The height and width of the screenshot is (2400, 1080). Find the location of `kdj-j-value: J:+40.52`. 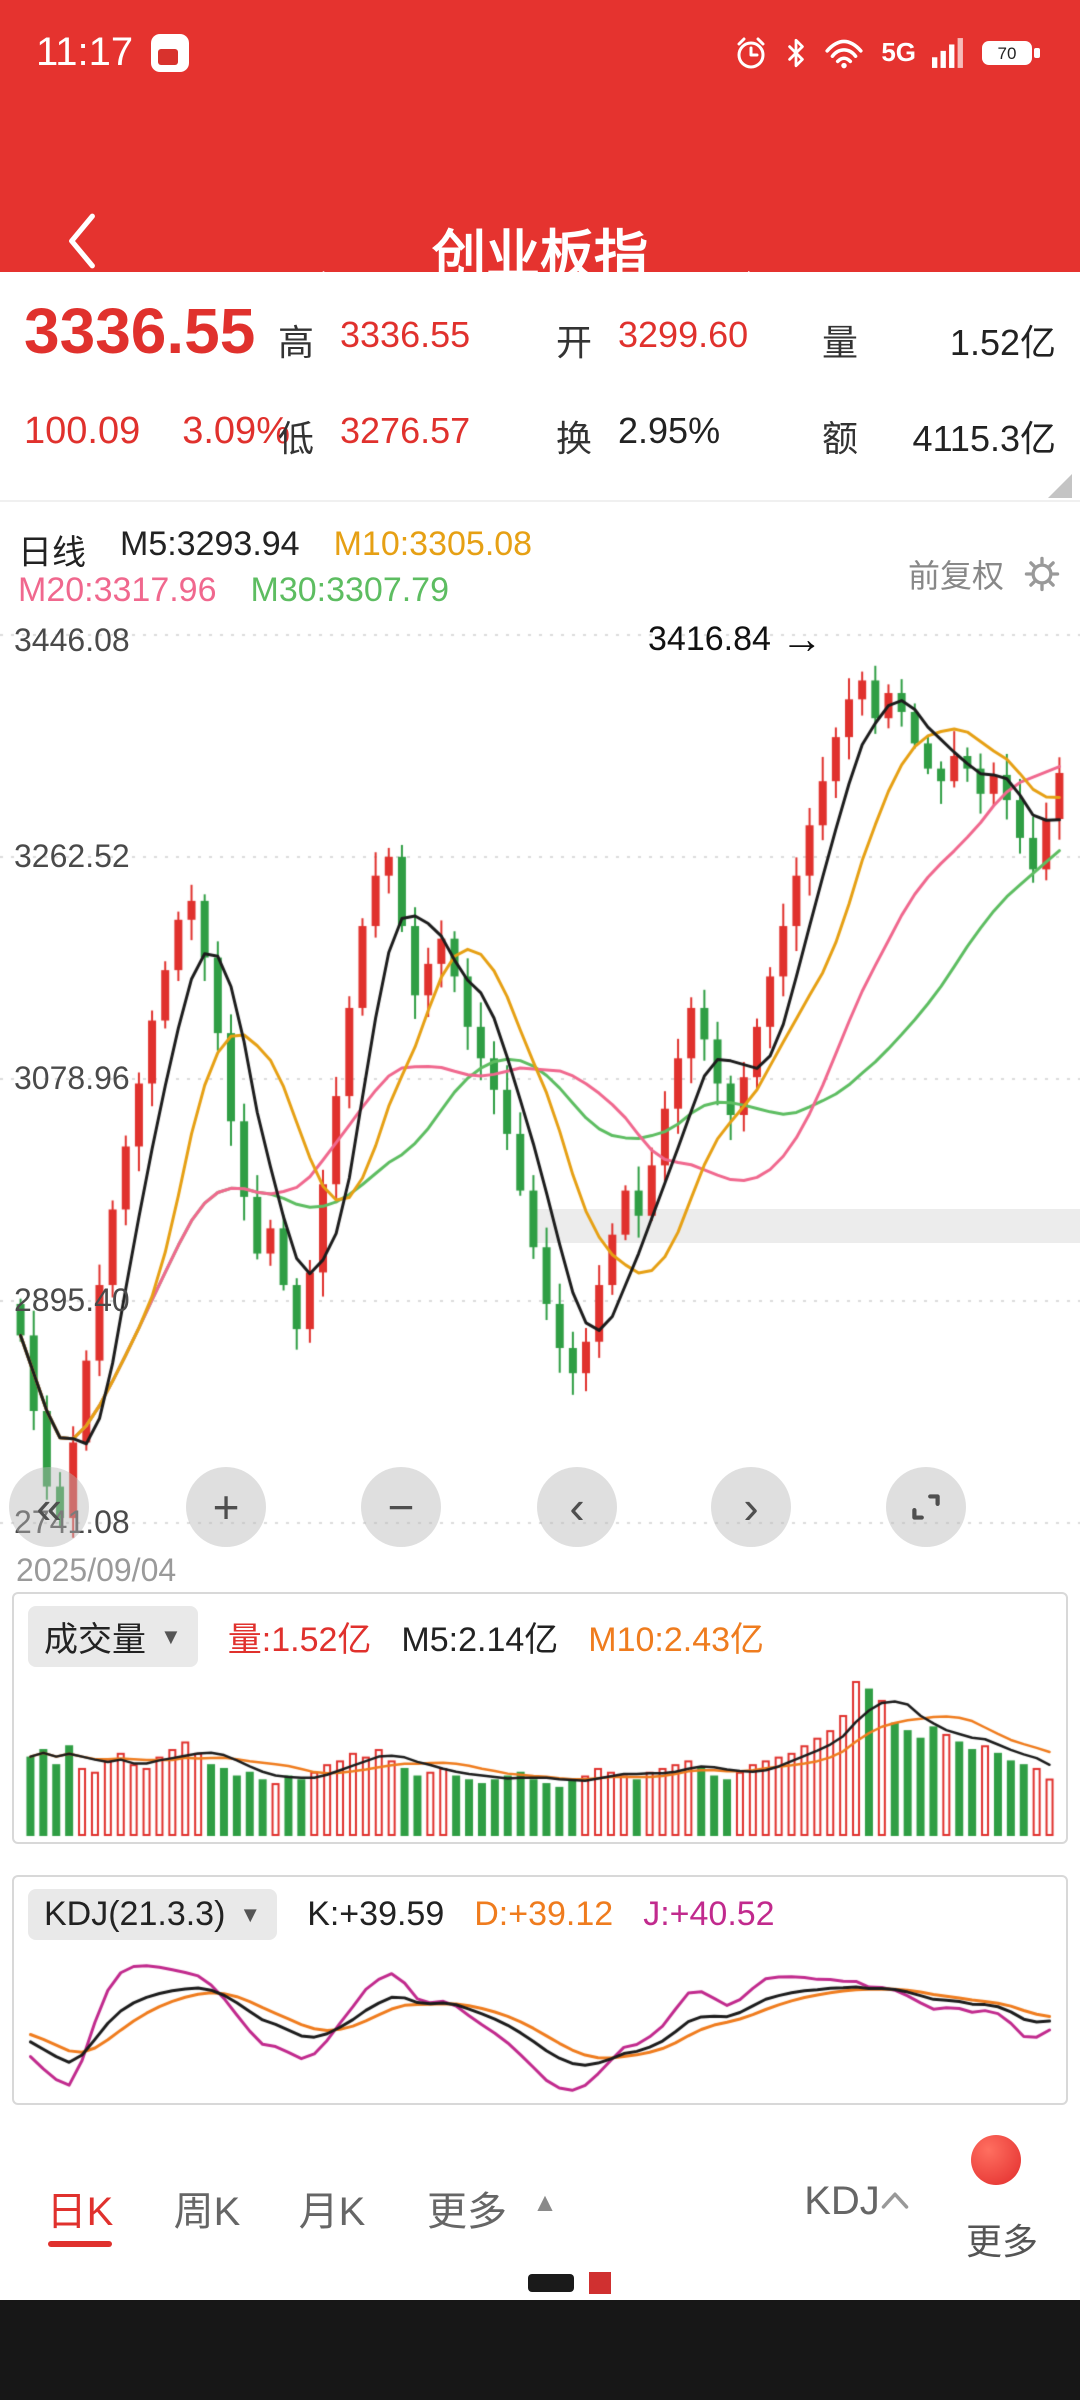

kdj-j-value: J:+40.52 is located at coordinates (709, 1914).